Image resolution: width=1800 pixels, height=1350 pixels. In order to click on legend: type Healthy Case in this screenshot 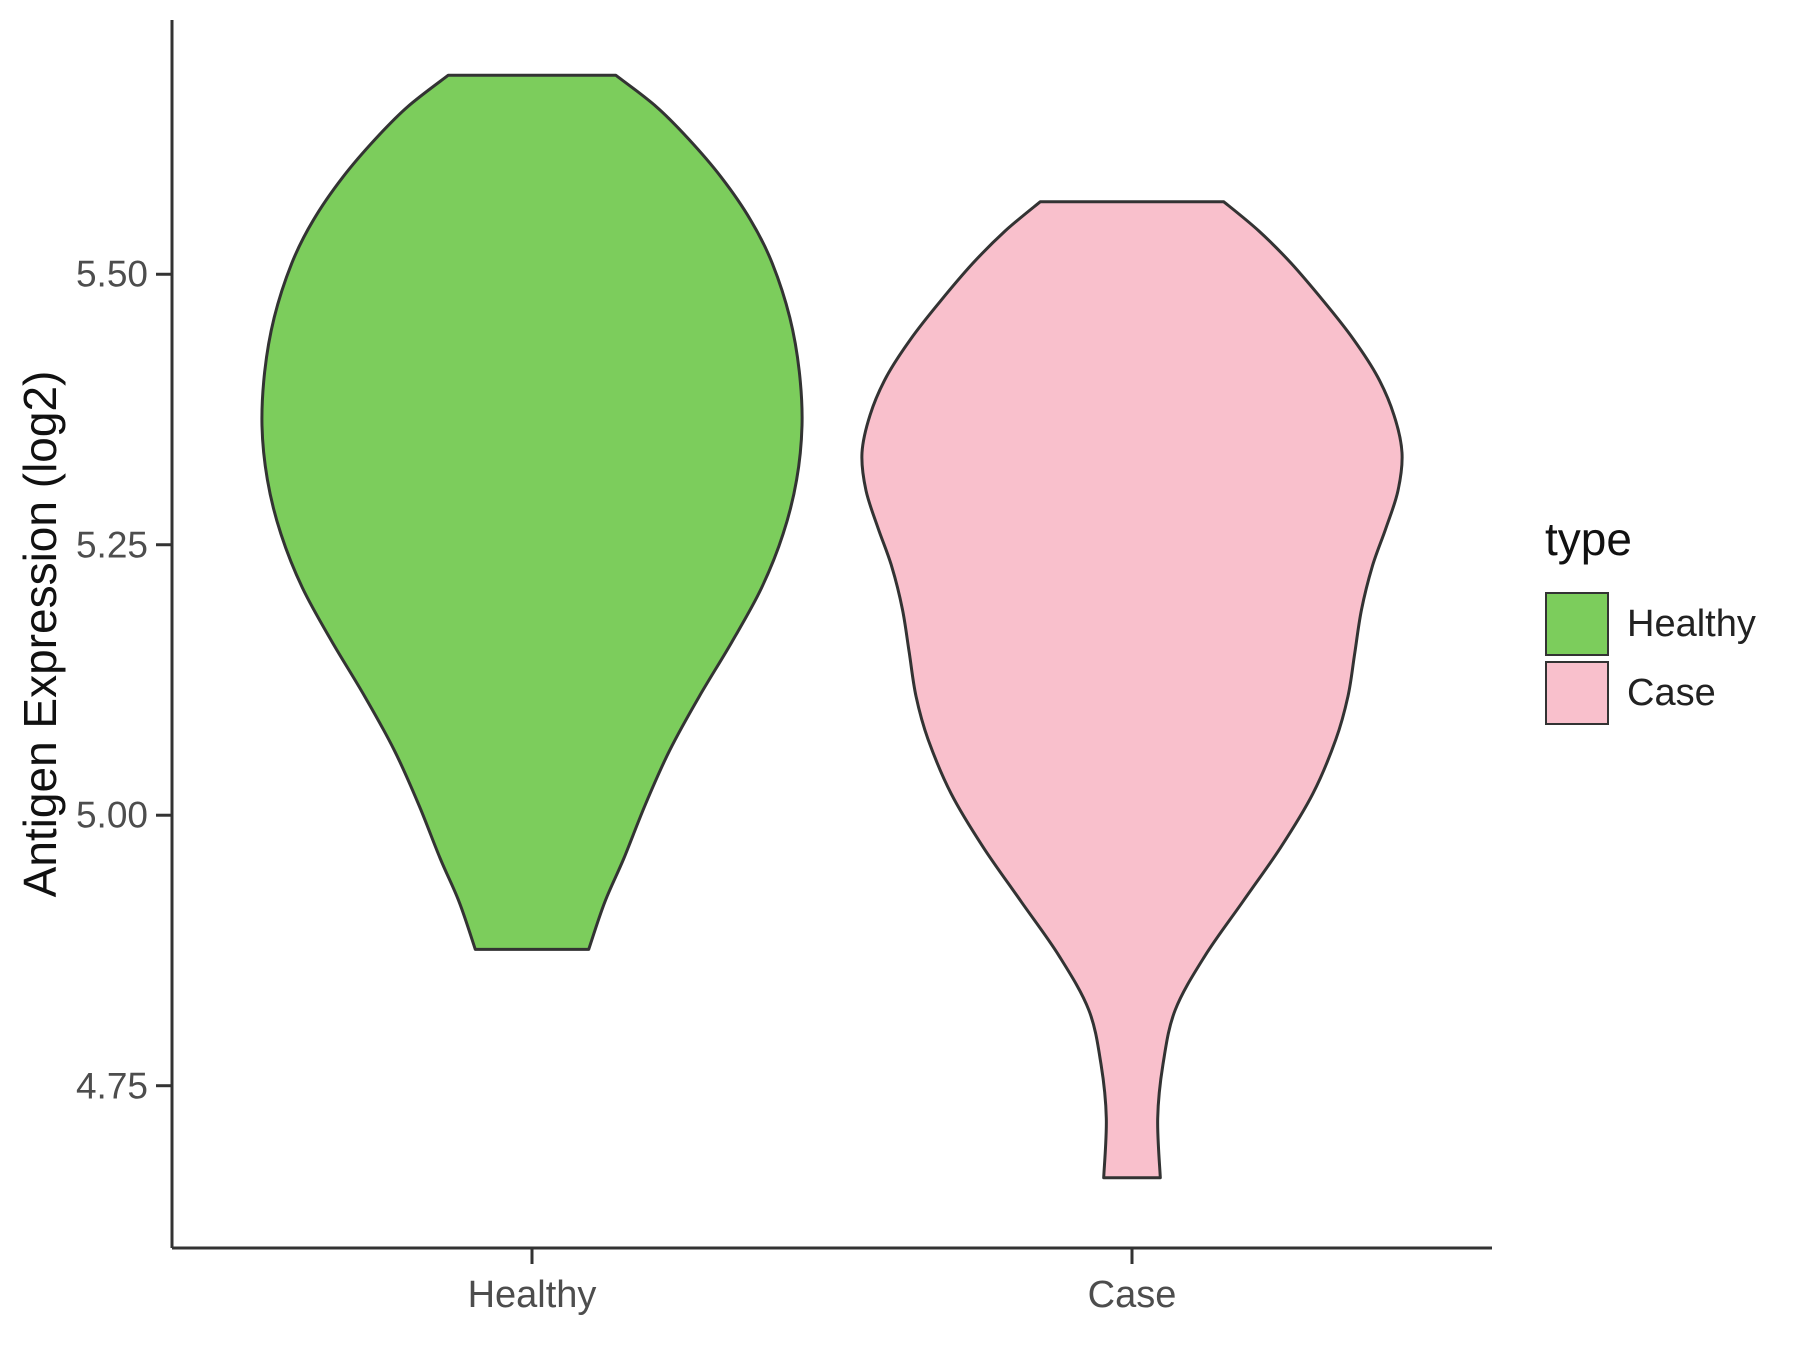, I will do `click(1650, 621)`.